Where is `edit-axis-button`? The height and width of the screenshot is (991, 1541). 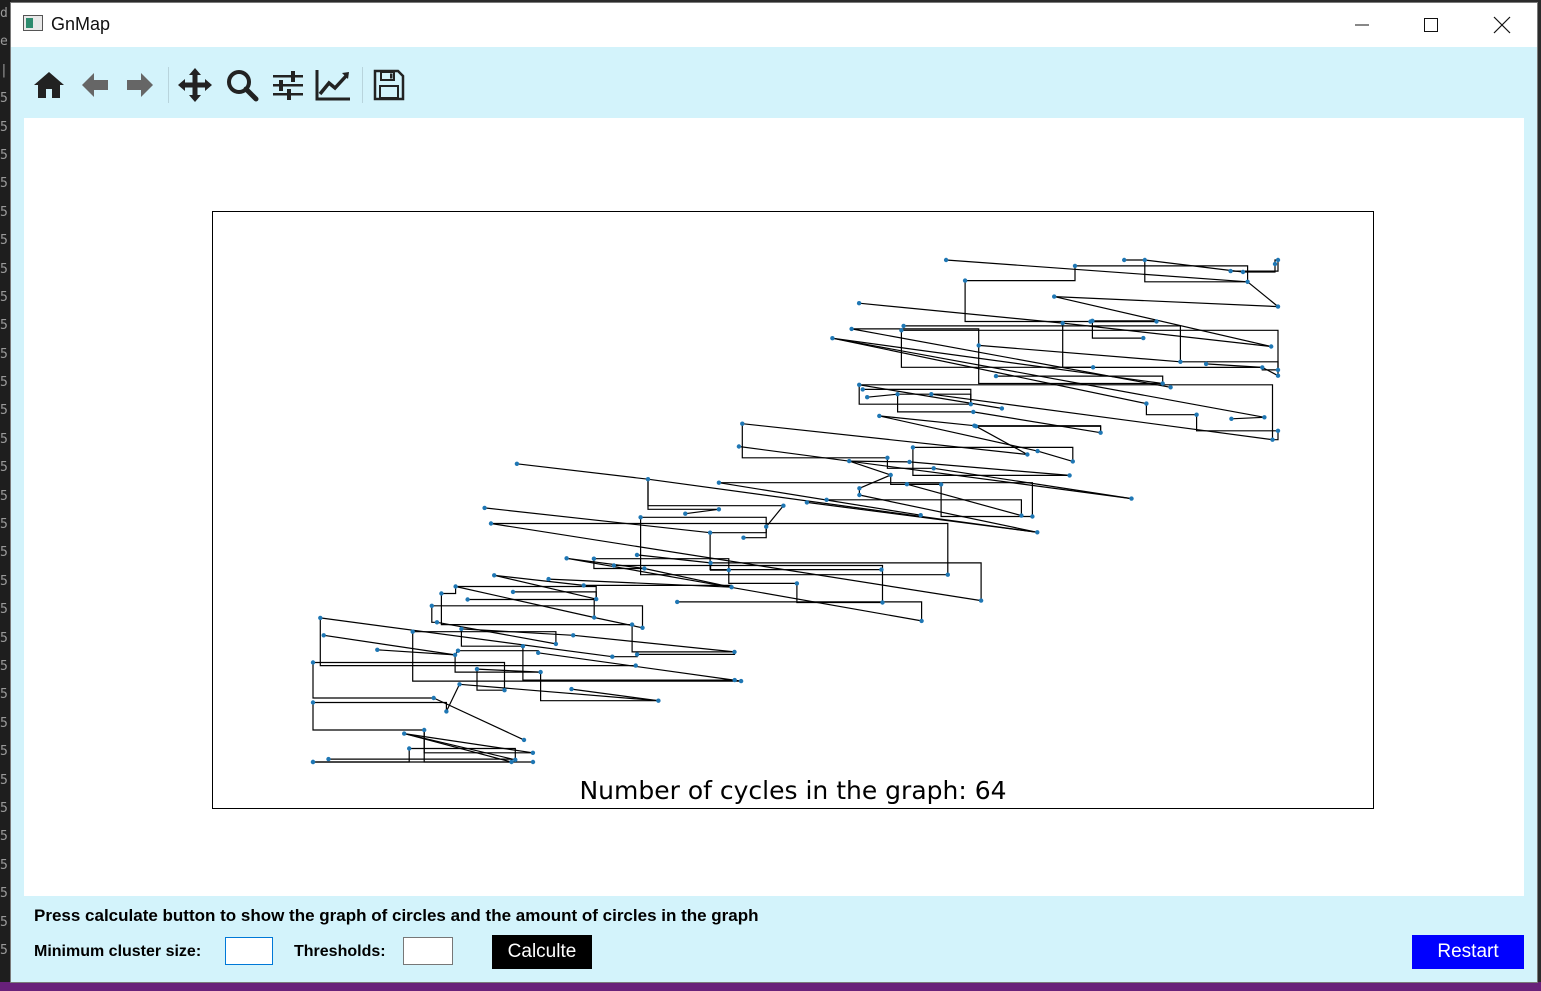 edit-axis-button is located at coordinates (333, 85).